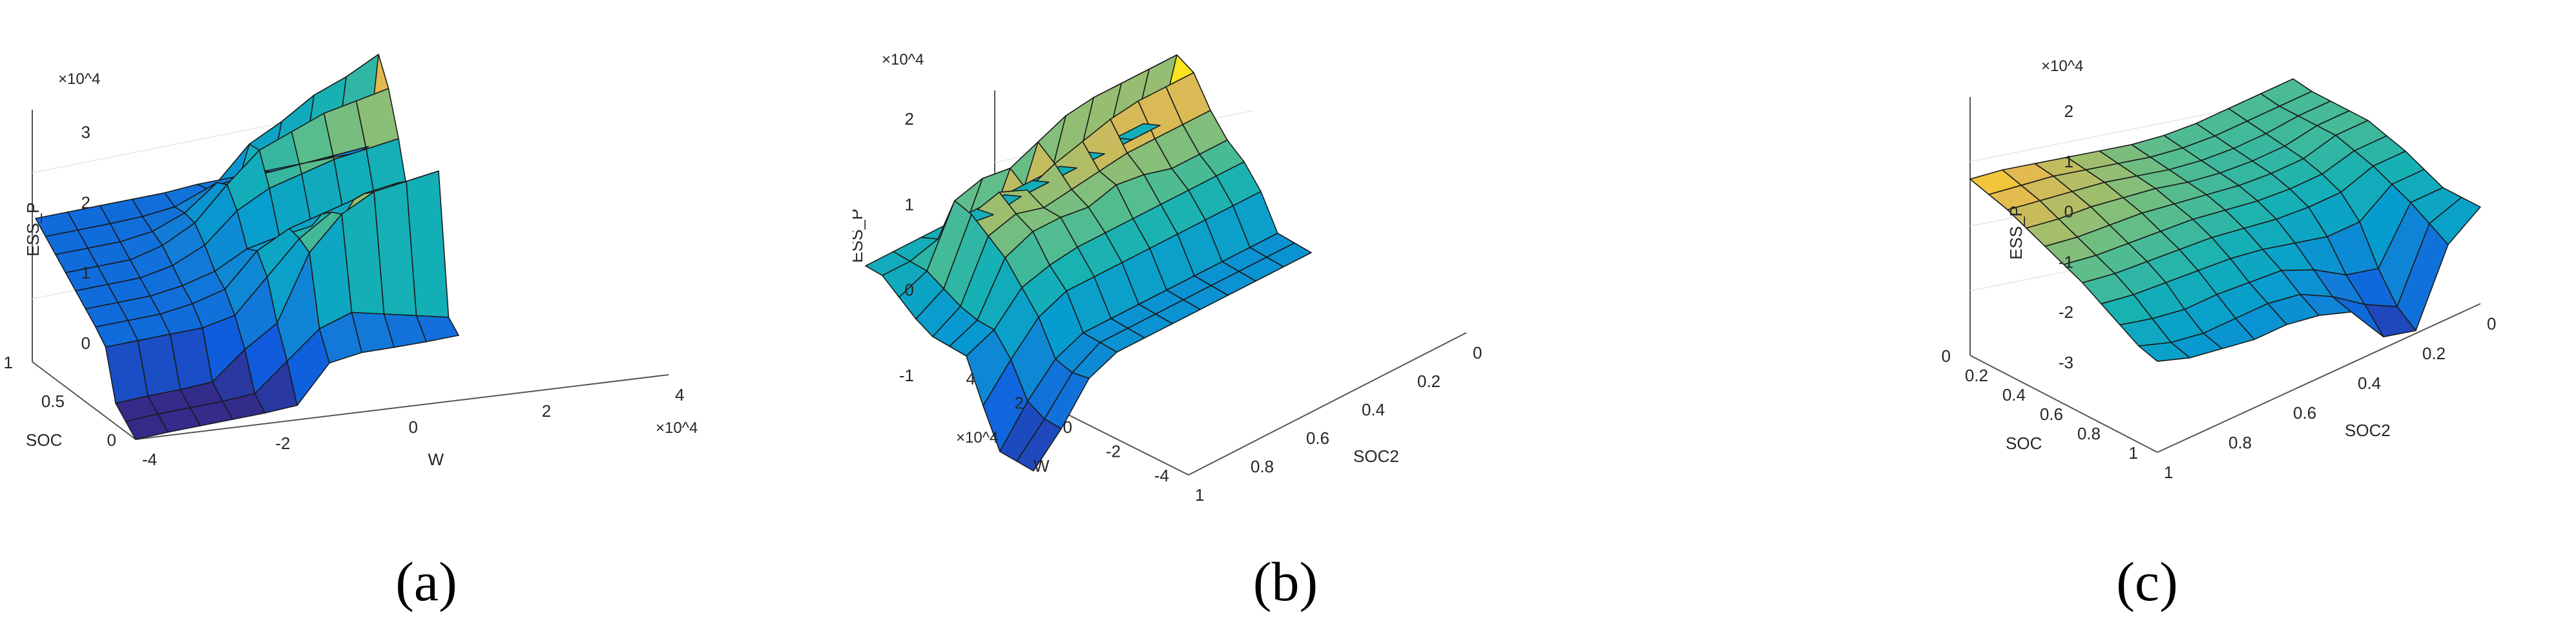 Image resolution: width=2576 pixels, height=619 pixels. I want to click on z-tick-label: -2, so click(2066, 312).